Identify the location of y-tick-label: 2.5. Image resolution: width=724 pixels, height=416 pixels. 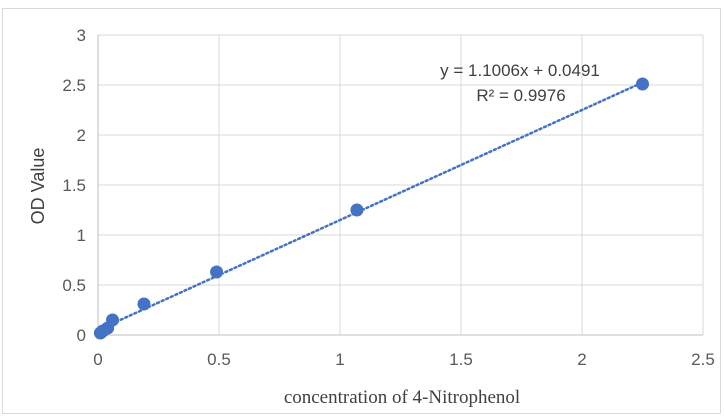
(74, 85).